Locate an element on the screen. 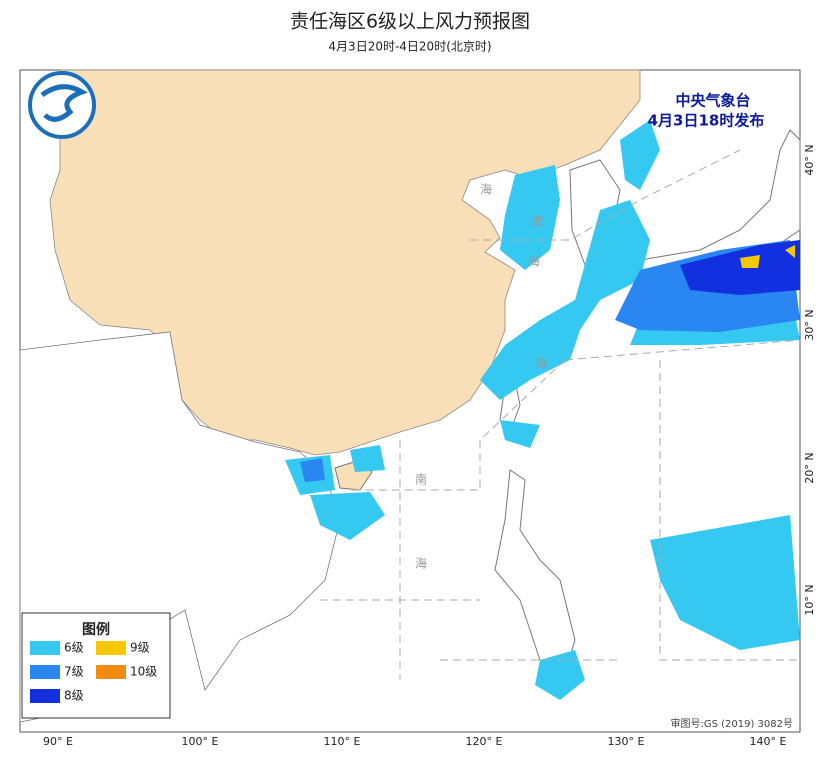 This screenshot has height=758, width=821. title: 责任海区6级以上风力预报图 is located at coordinates (410, 22).